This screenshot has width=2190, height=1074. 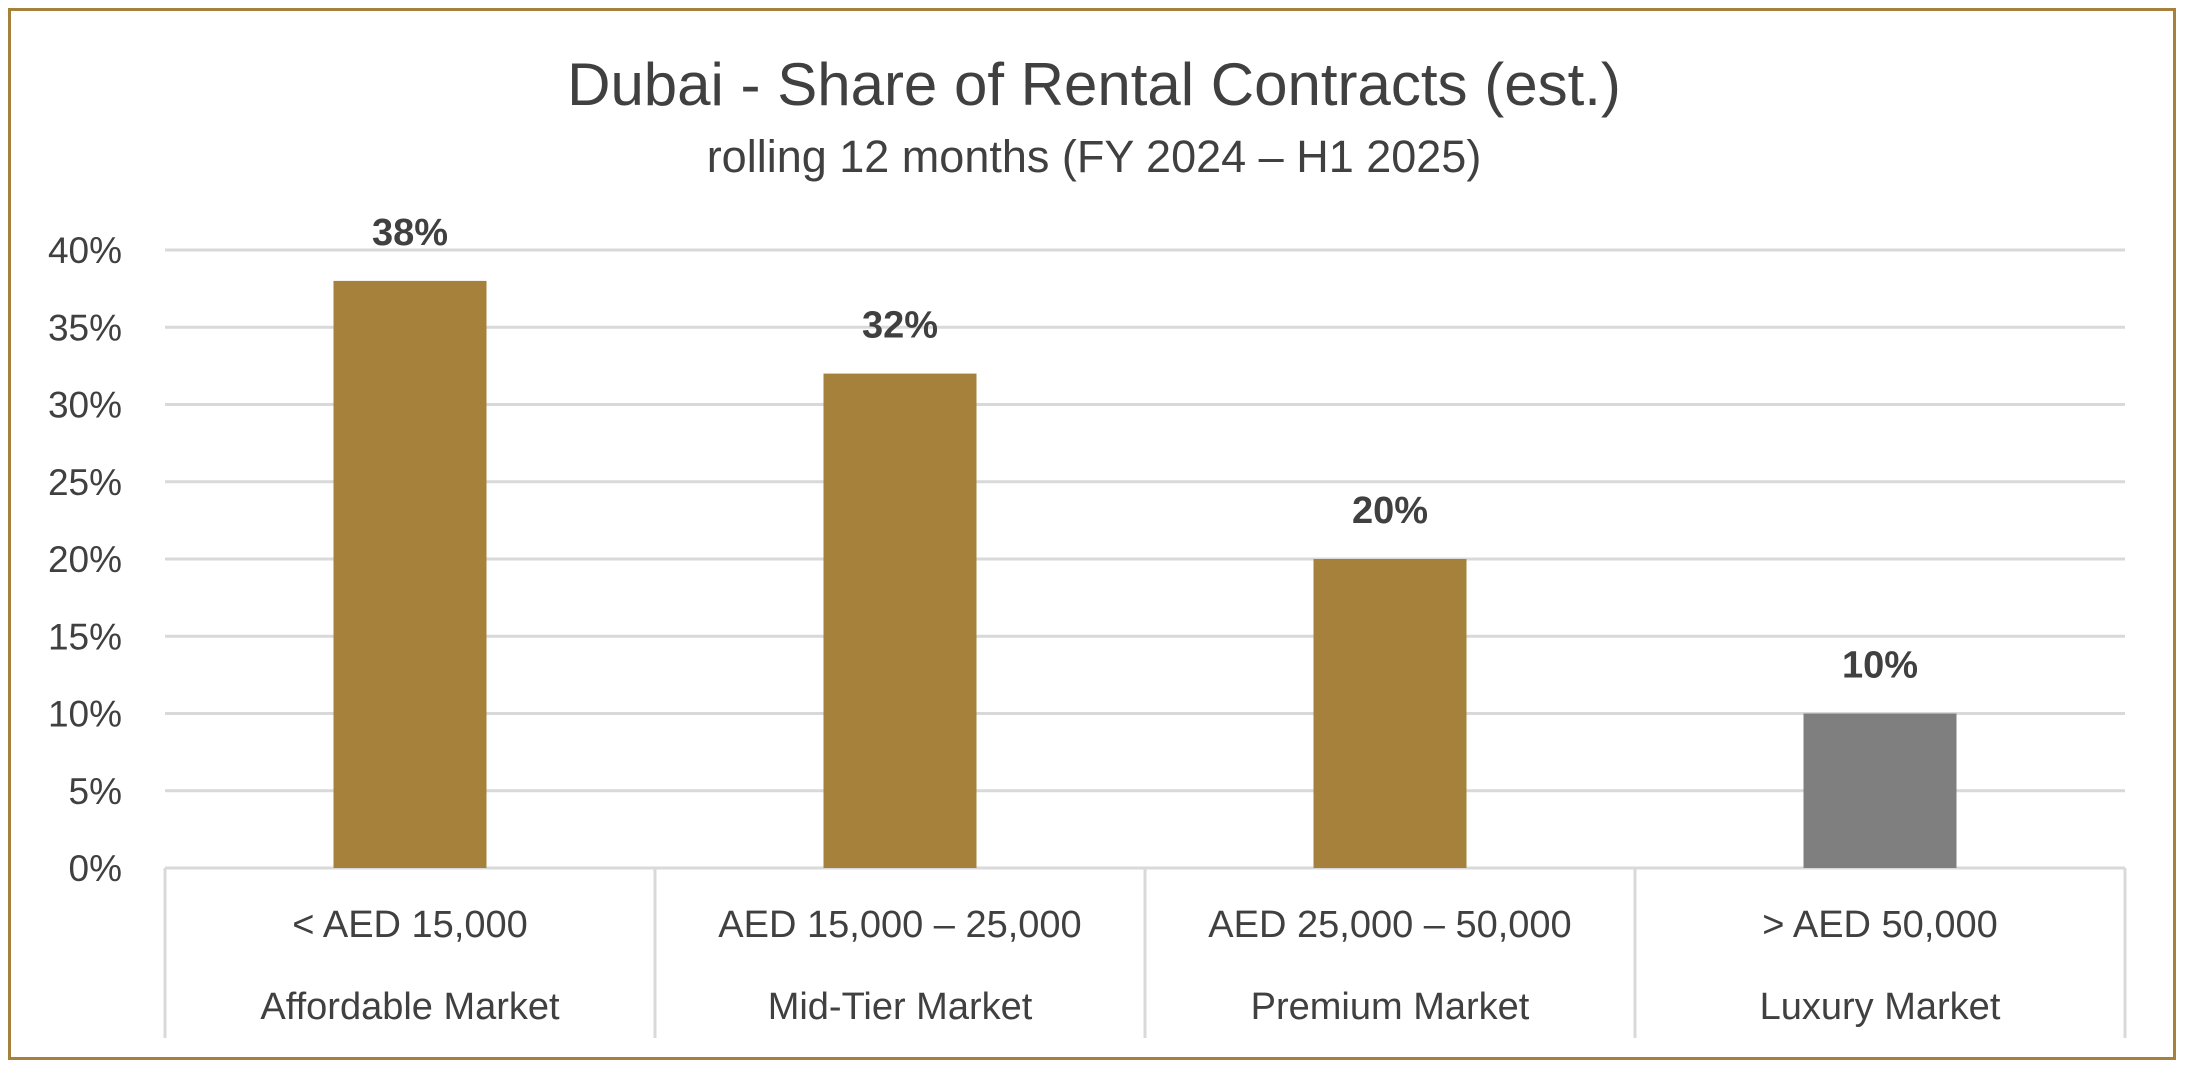 What do you see at coordinates (1390, 1007) in the screenshot?
I see `x-category-segment-label: Premium Market` at bounding box center [1390, 1007].